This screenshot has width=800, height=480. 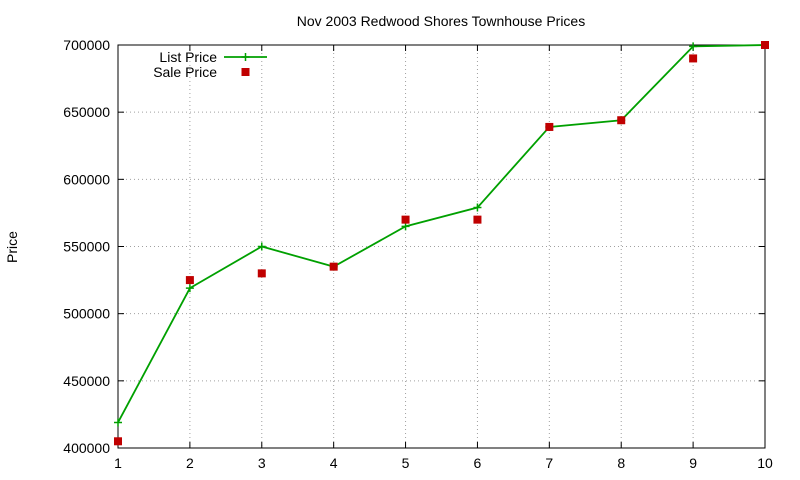 I want to click on legend-marker-sale-price, so click(x=245, y=72).